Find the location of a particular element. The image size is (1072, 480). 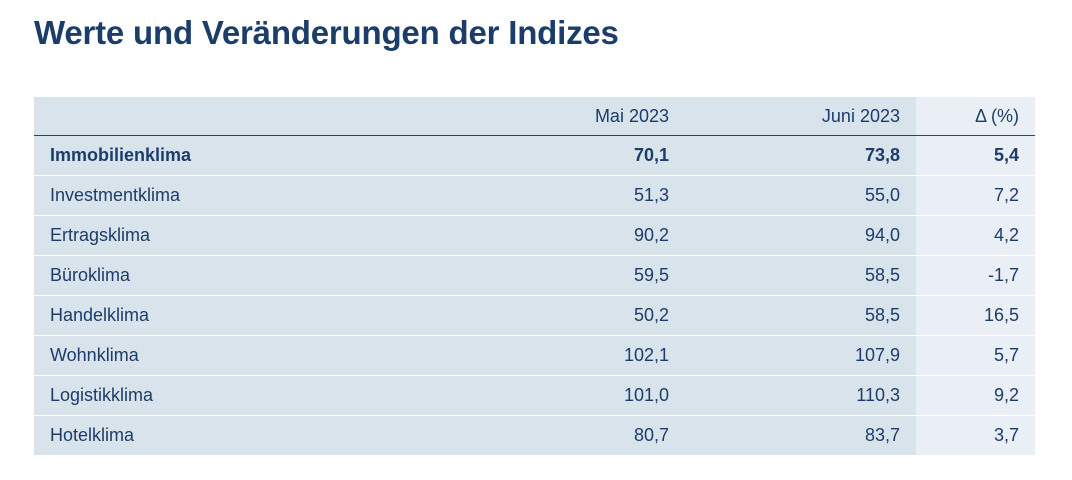

value-juni: 110,3 is located at coordinates (800, 395).